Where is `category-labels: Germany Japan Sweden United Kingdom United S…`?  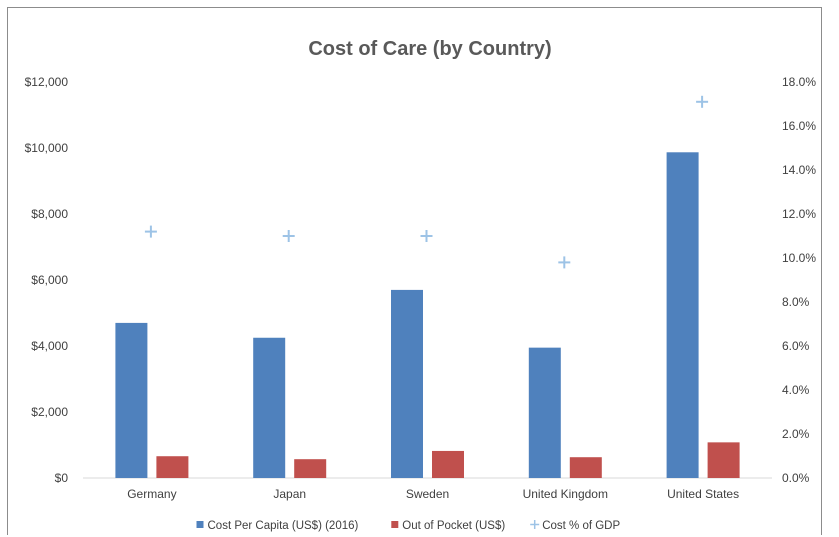 category-labels: Germany Japan Sweden United Kingdom United S… is located at coordinates (433, 494).